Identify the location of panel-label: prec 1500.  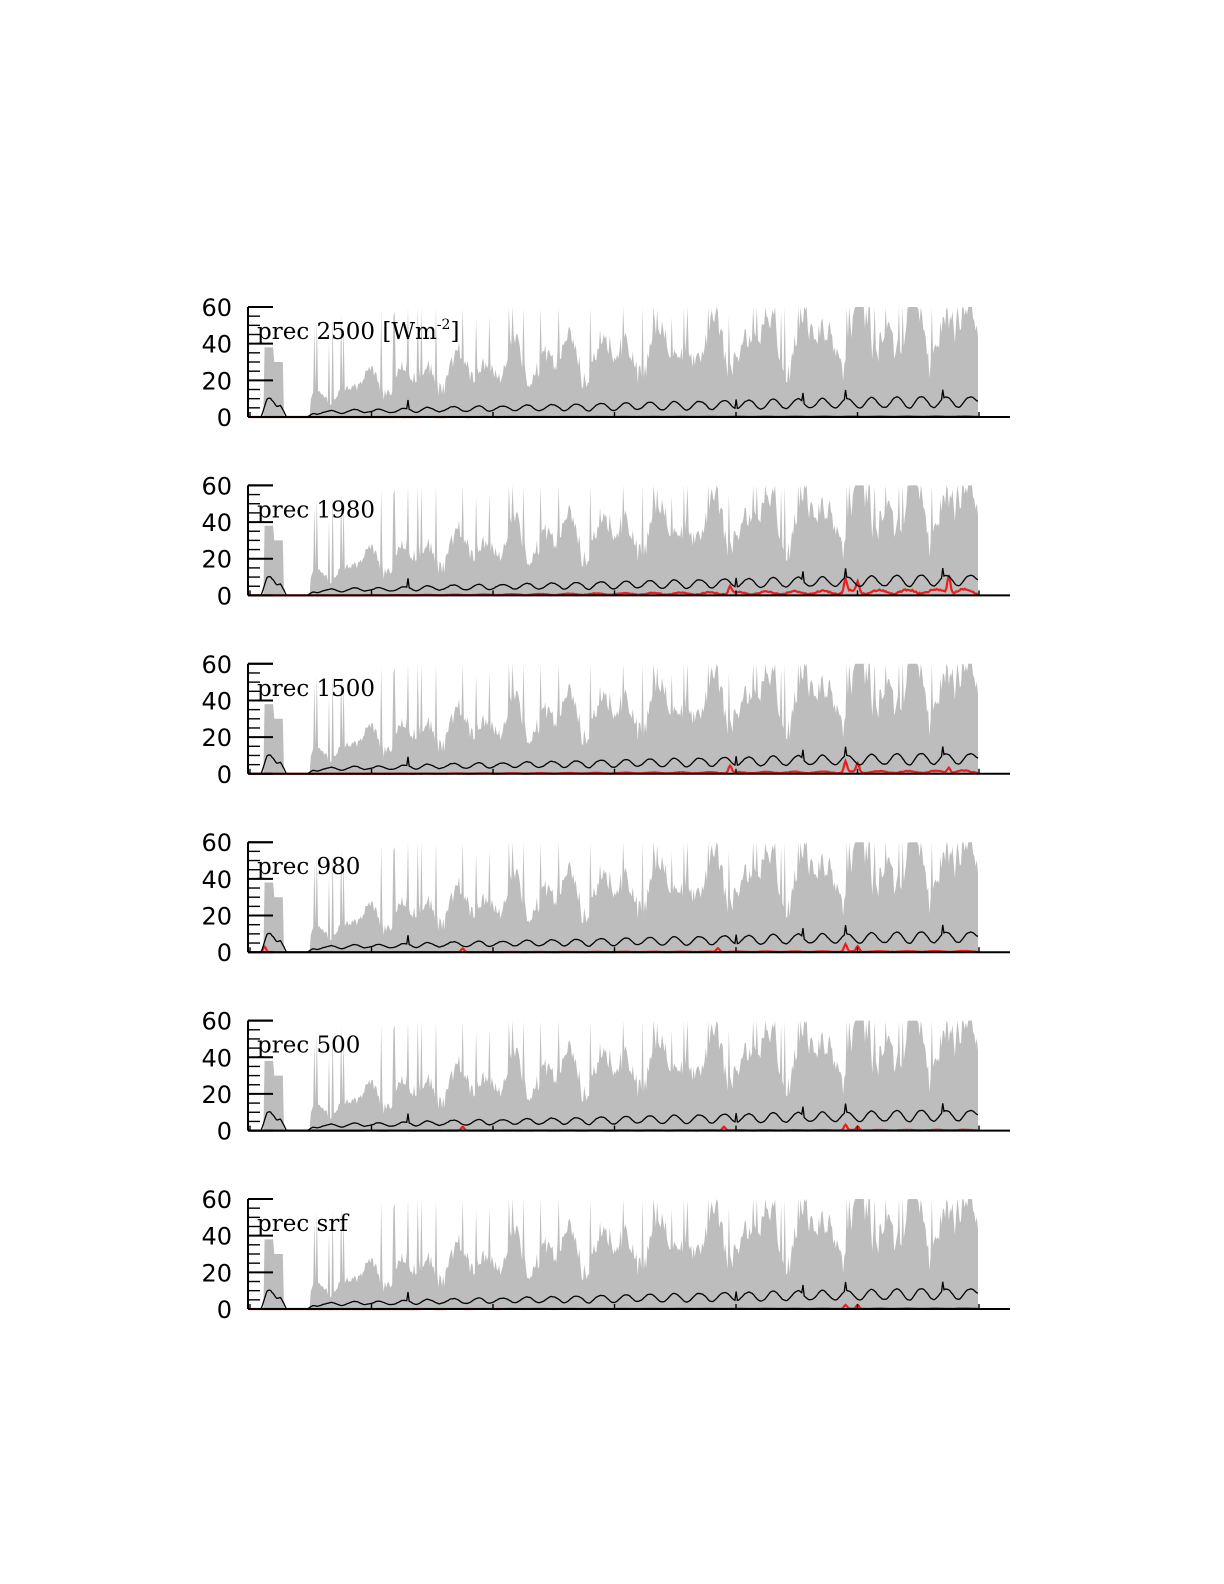
(316, 689).